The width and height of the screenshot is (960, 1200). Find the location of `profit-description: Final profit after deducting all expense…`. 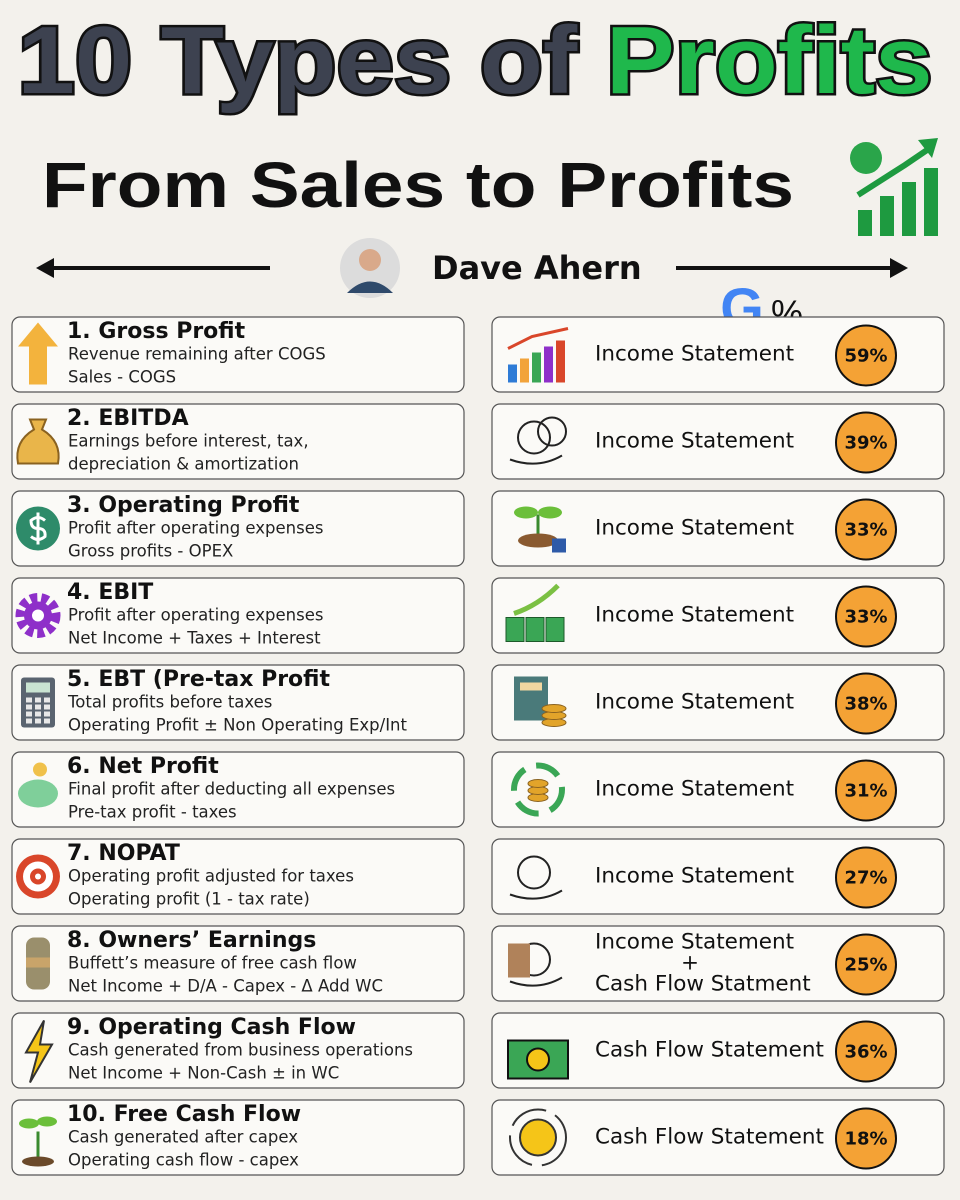

profit-description: Final profit after deducting all expense… is located at coordinates (231, 789).